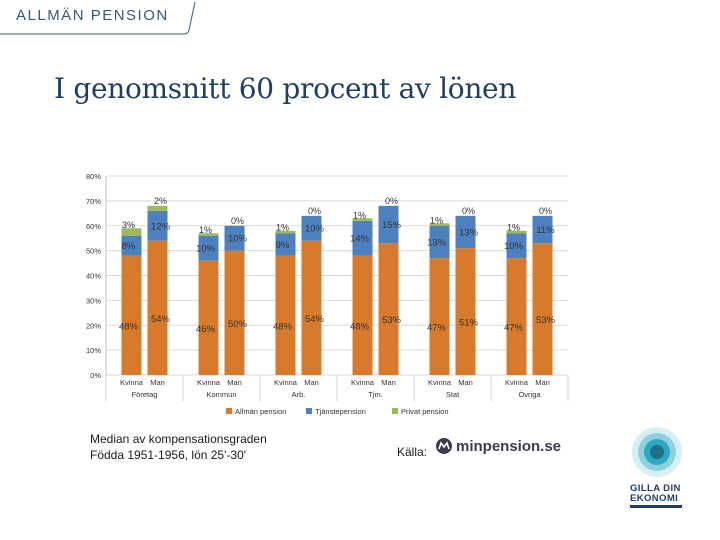 Image resolution: width=720 pixels, height=540 pixels. Describe the element at coordinates (425, 411) in the screenshot. I see `legend-label: Privat pension` at that location.